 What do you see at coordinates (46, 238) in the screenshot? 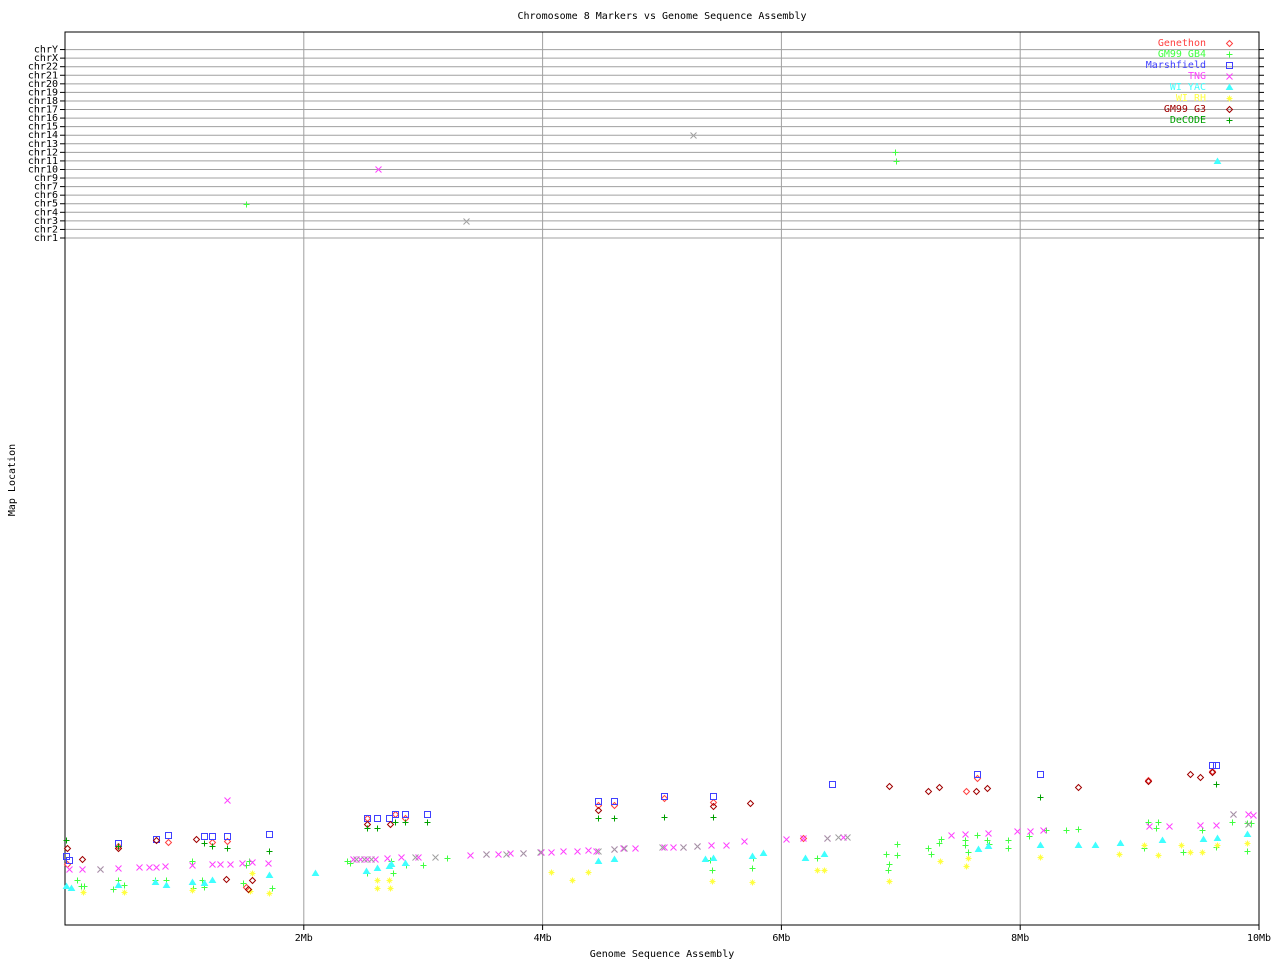
I see `y-tick-label: chr1` at bounding box center [46, 238].